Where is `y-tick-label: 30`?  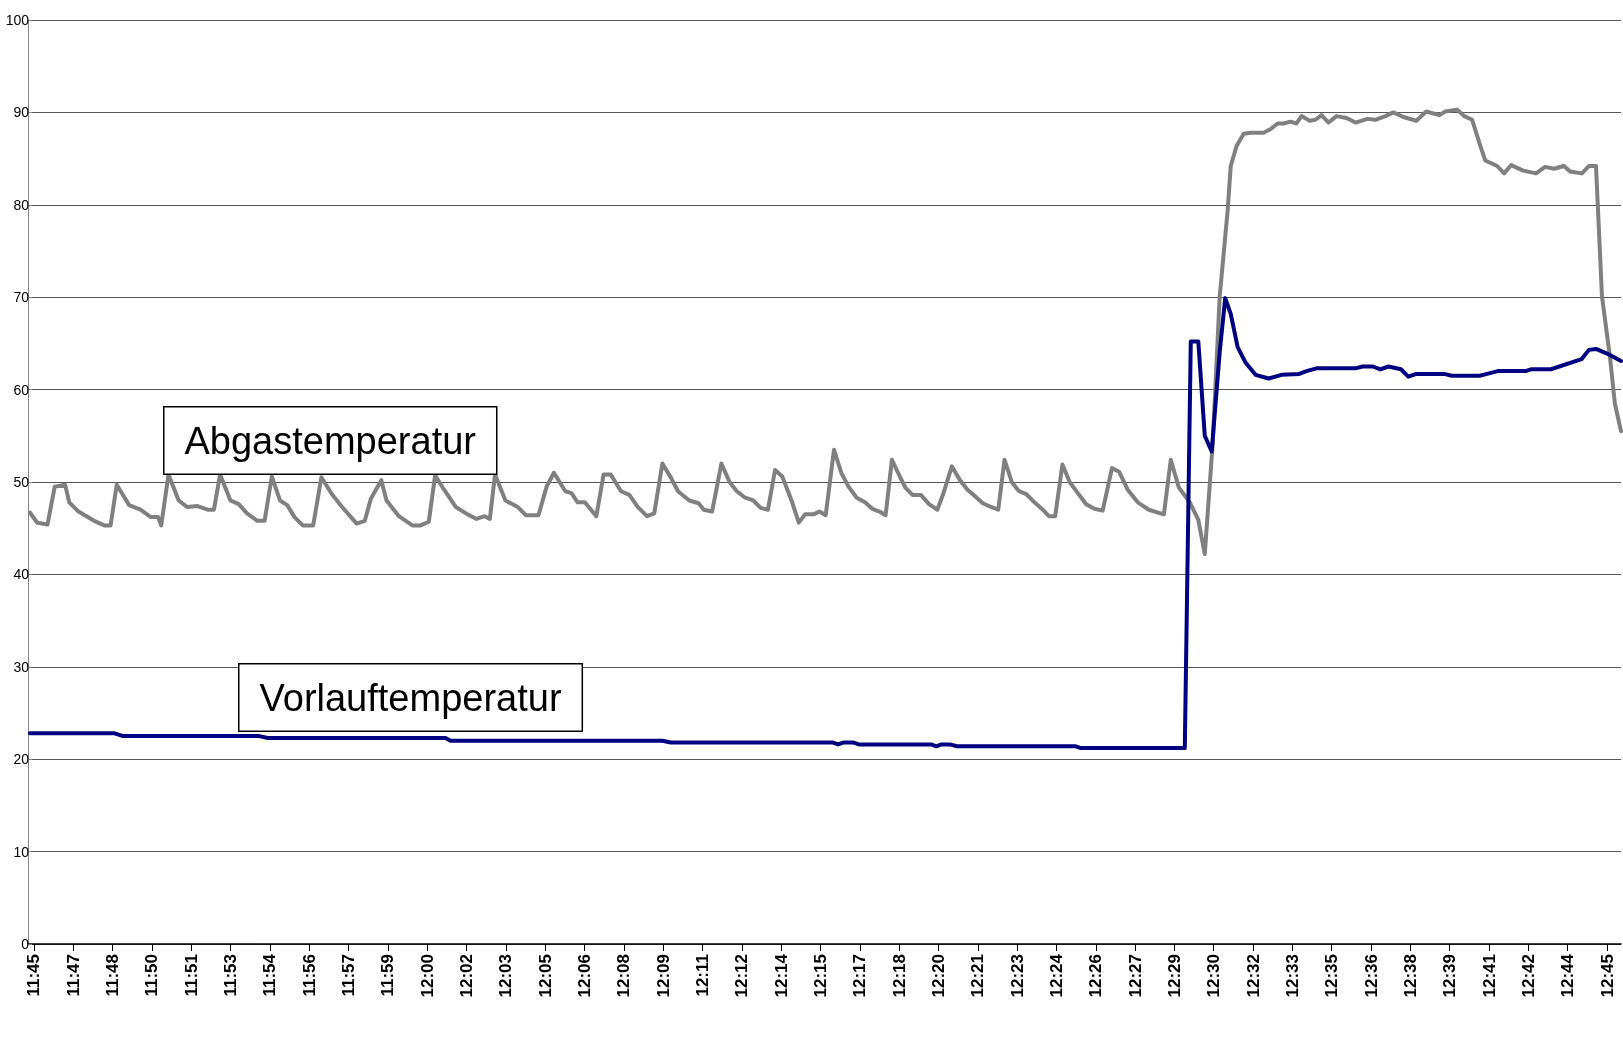
y-tick-label: 30 is located at coordinates (21, 666).